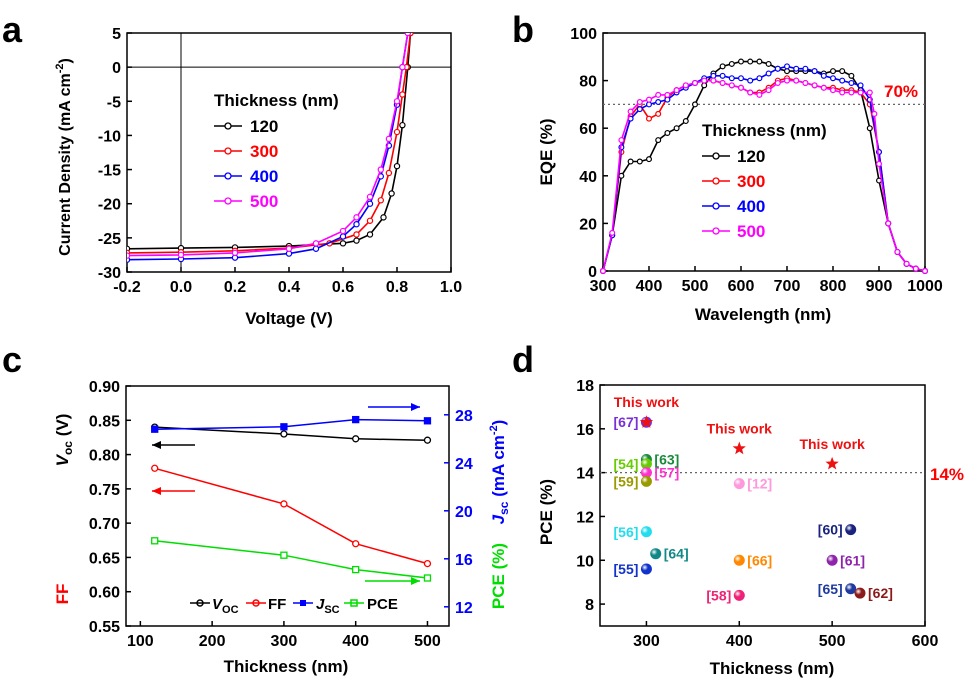  Describe the element at coordinates (104, 421) in the screenshot. I see `c-y-tick-label: 0.85` at that location.